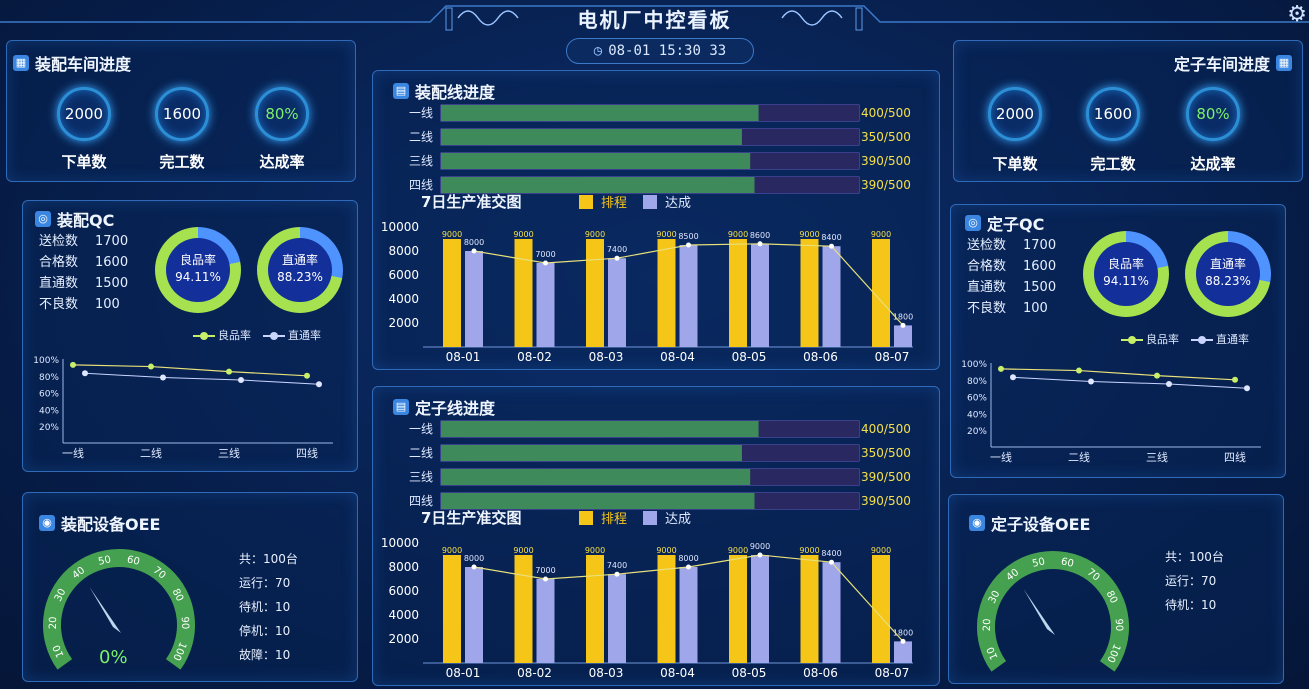 The width and height of the screenshot is (1309, 689). What do you see at coordinates (190, 370) in the screenshot?
I see `yield-trend-line` at bounding box center [190, 370].